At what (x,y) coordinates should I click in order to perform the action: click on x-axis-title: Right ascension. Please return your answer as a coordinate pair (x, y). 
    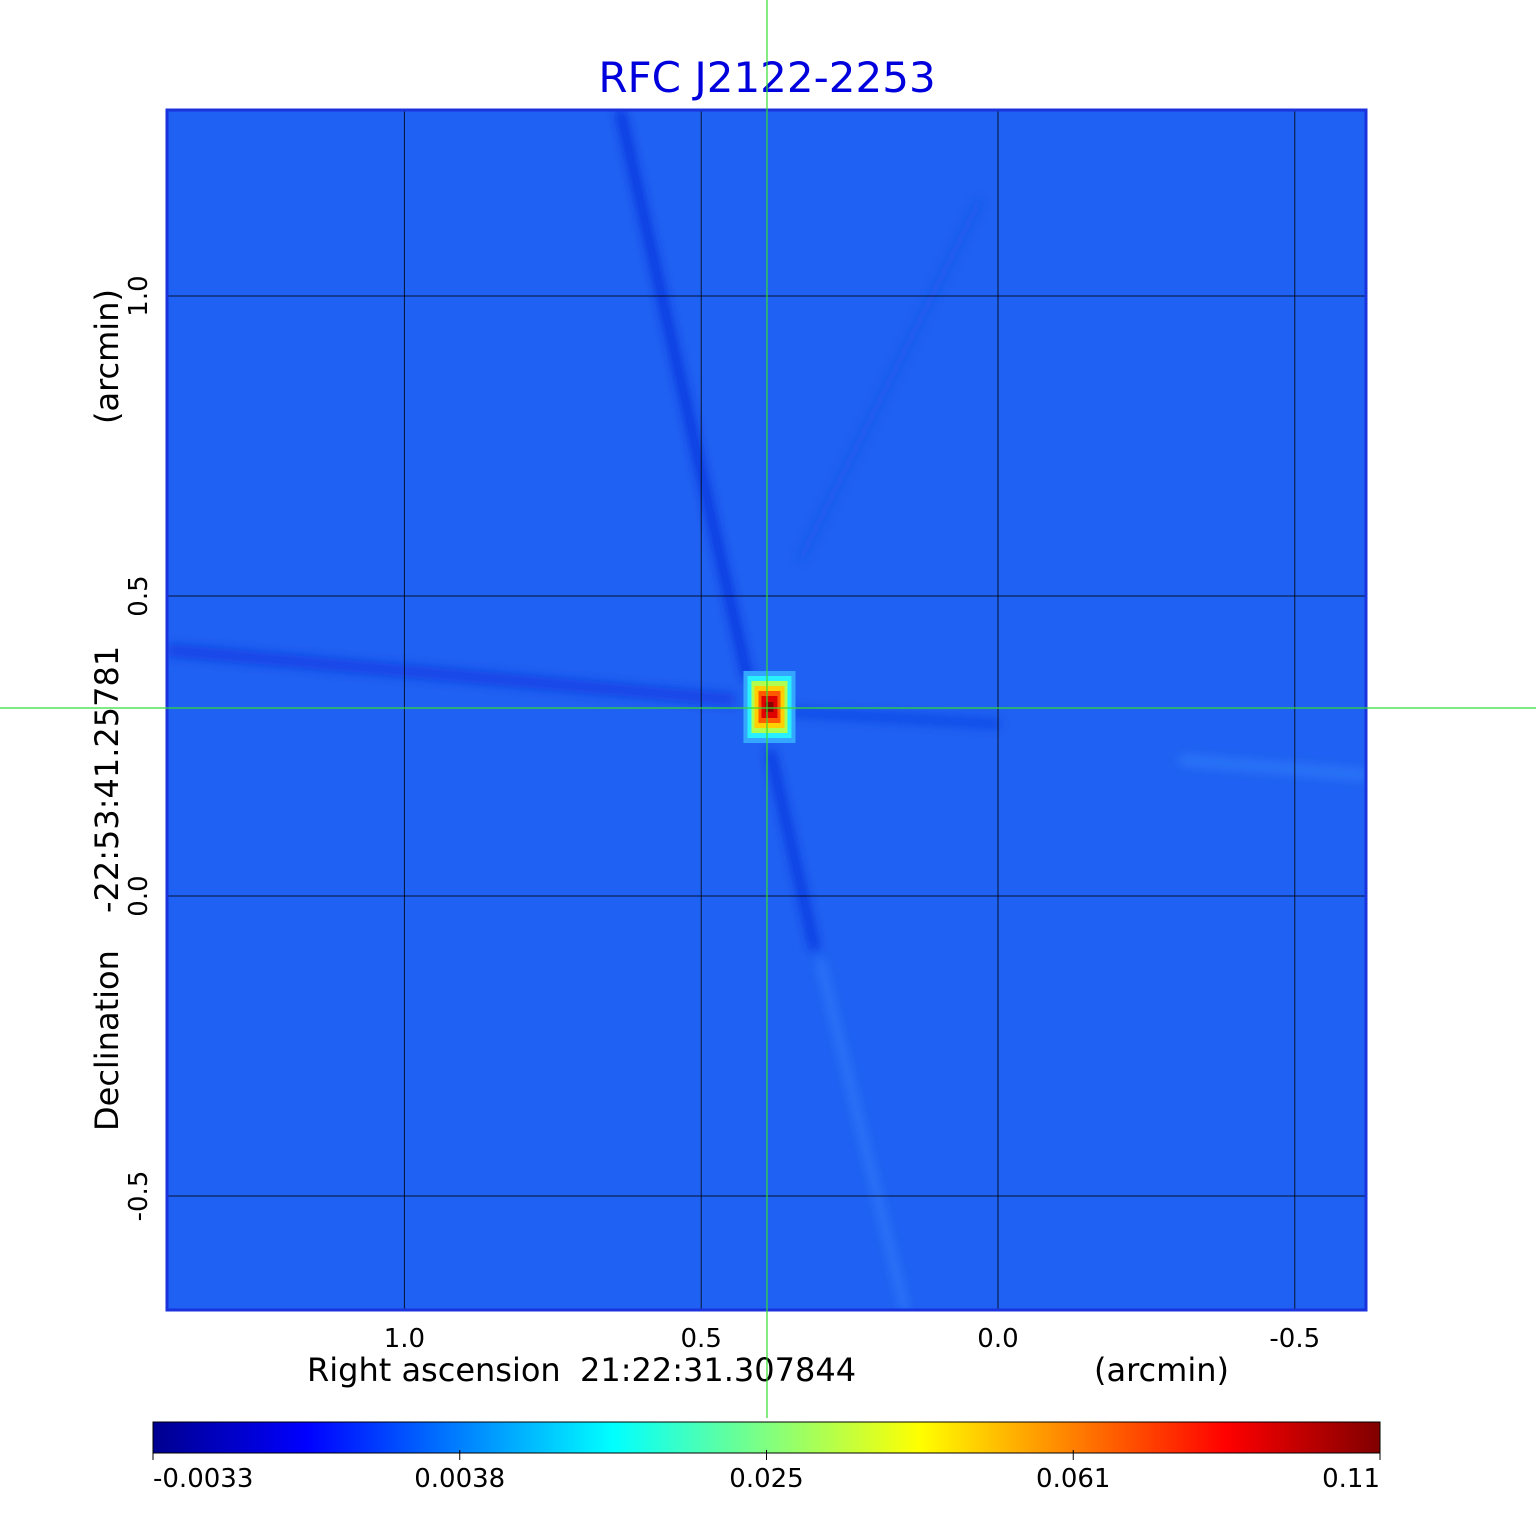
    Looking at the image, I should click on (434, 1370).